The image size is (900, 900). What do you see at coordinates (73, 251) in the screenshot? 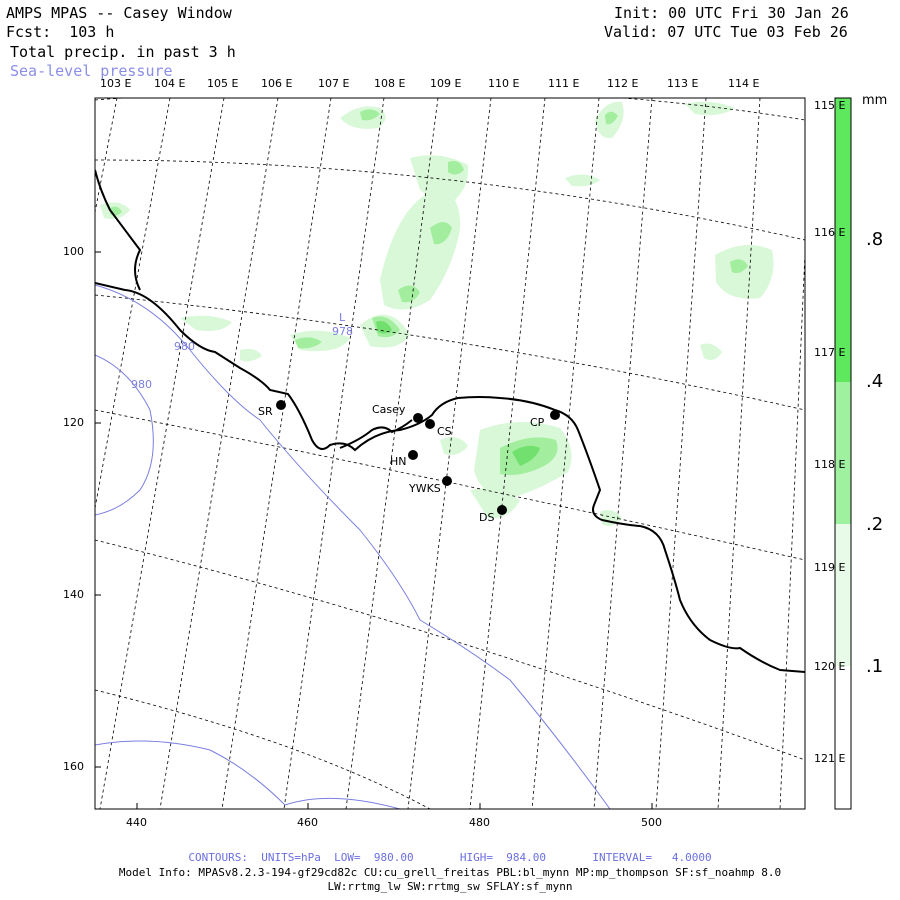
I see `y-label-100: 100` at bounding box center [73, 251].